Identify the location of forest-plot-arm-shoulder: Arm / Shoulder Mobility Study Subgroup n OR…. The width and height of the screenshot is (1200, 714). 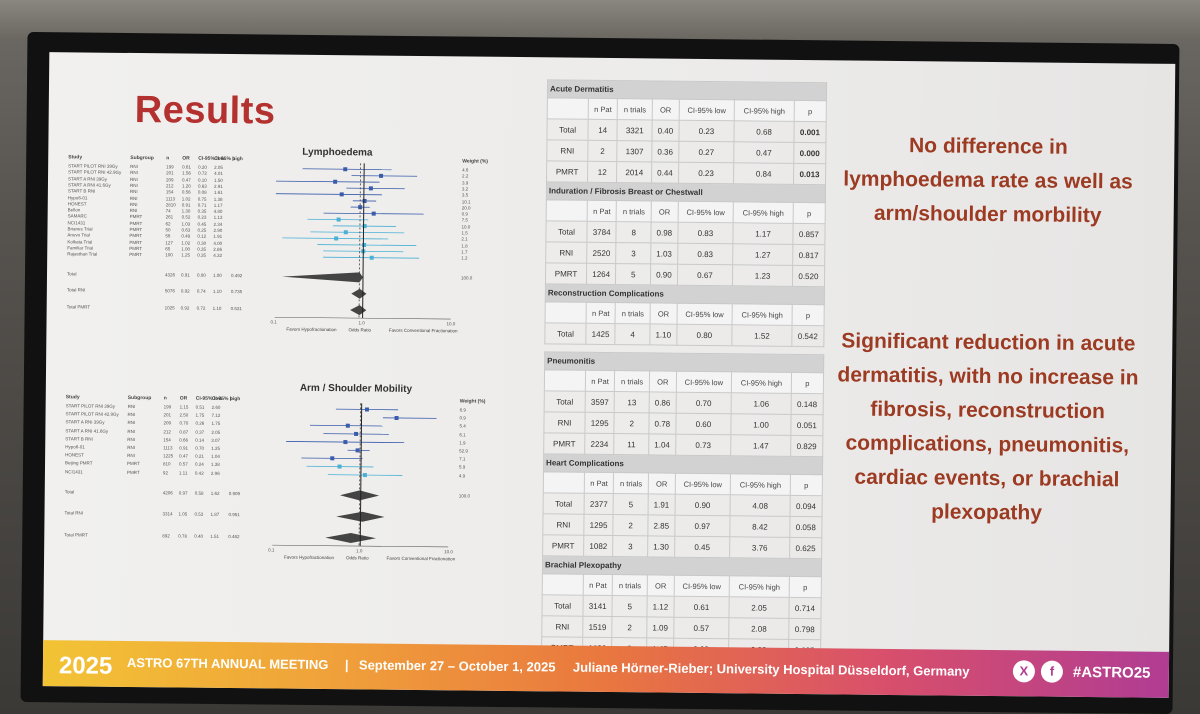
(273, 490).